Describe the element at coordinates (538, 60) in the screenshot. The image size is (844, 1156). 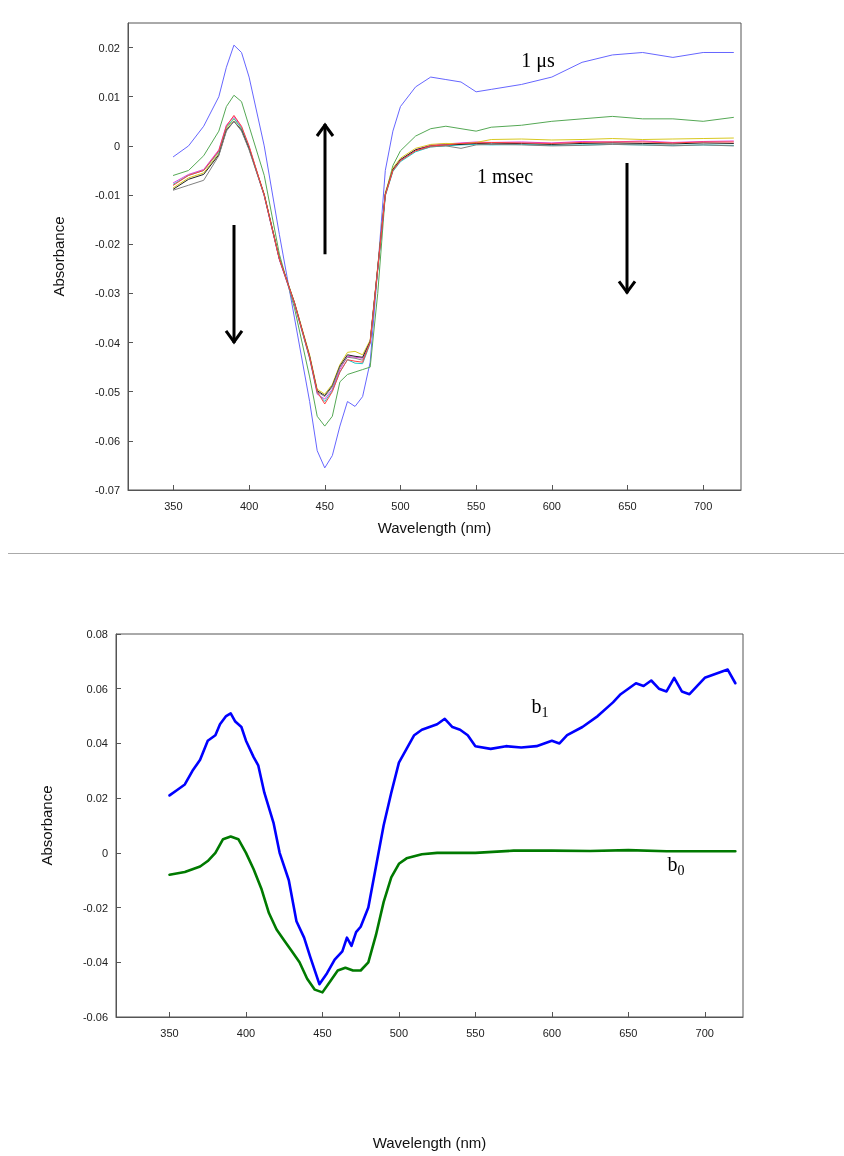
I see `annotation: 1 μs` at that location.